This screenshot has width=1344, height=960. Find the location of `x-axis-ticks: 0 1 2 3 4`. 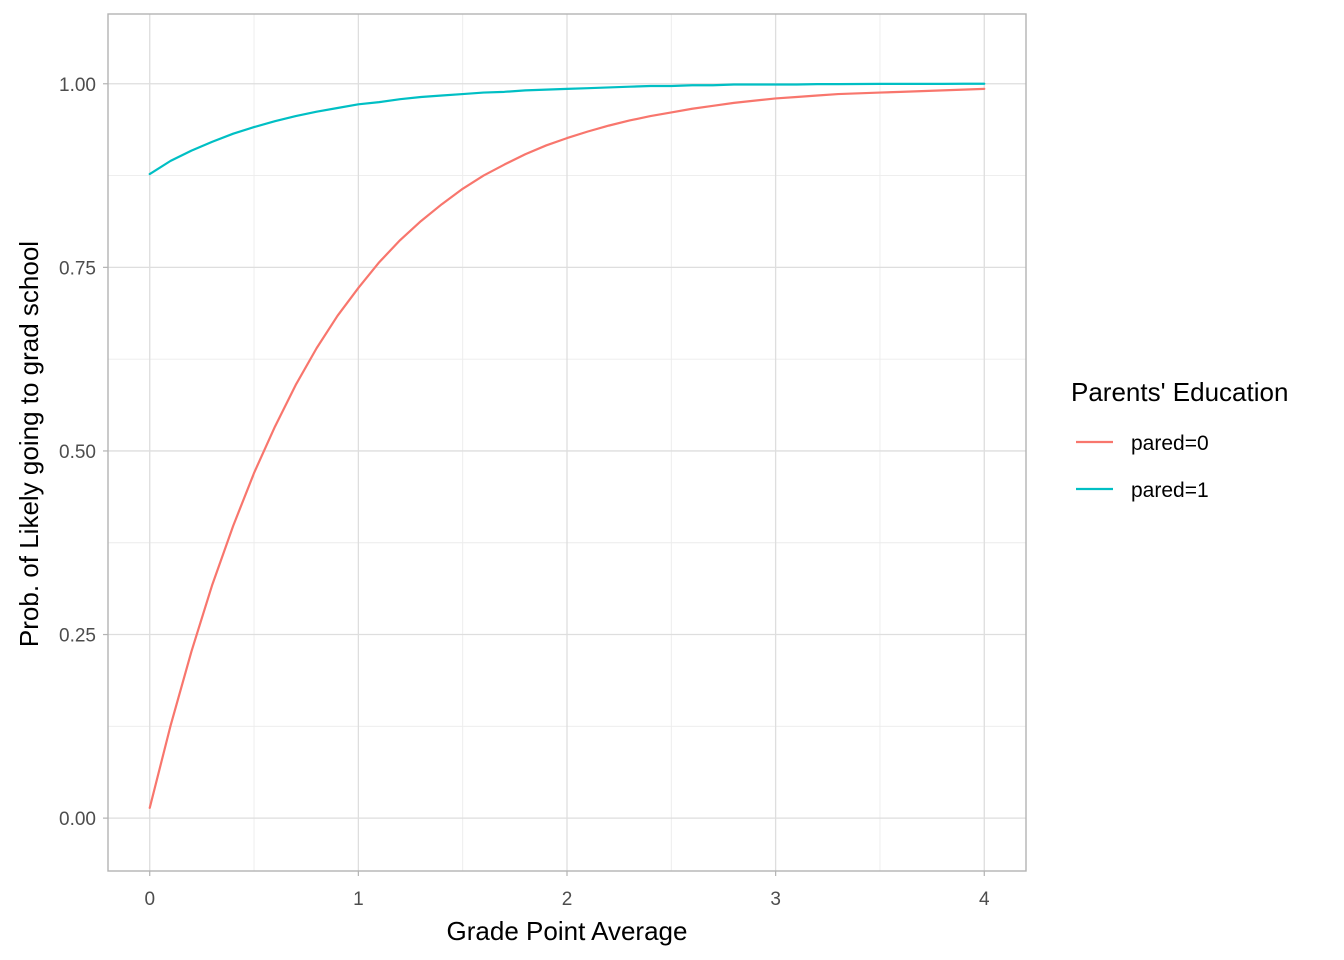

x-axis-ticks: 0 1 2 3 4 is located at coordinates (567, 890).